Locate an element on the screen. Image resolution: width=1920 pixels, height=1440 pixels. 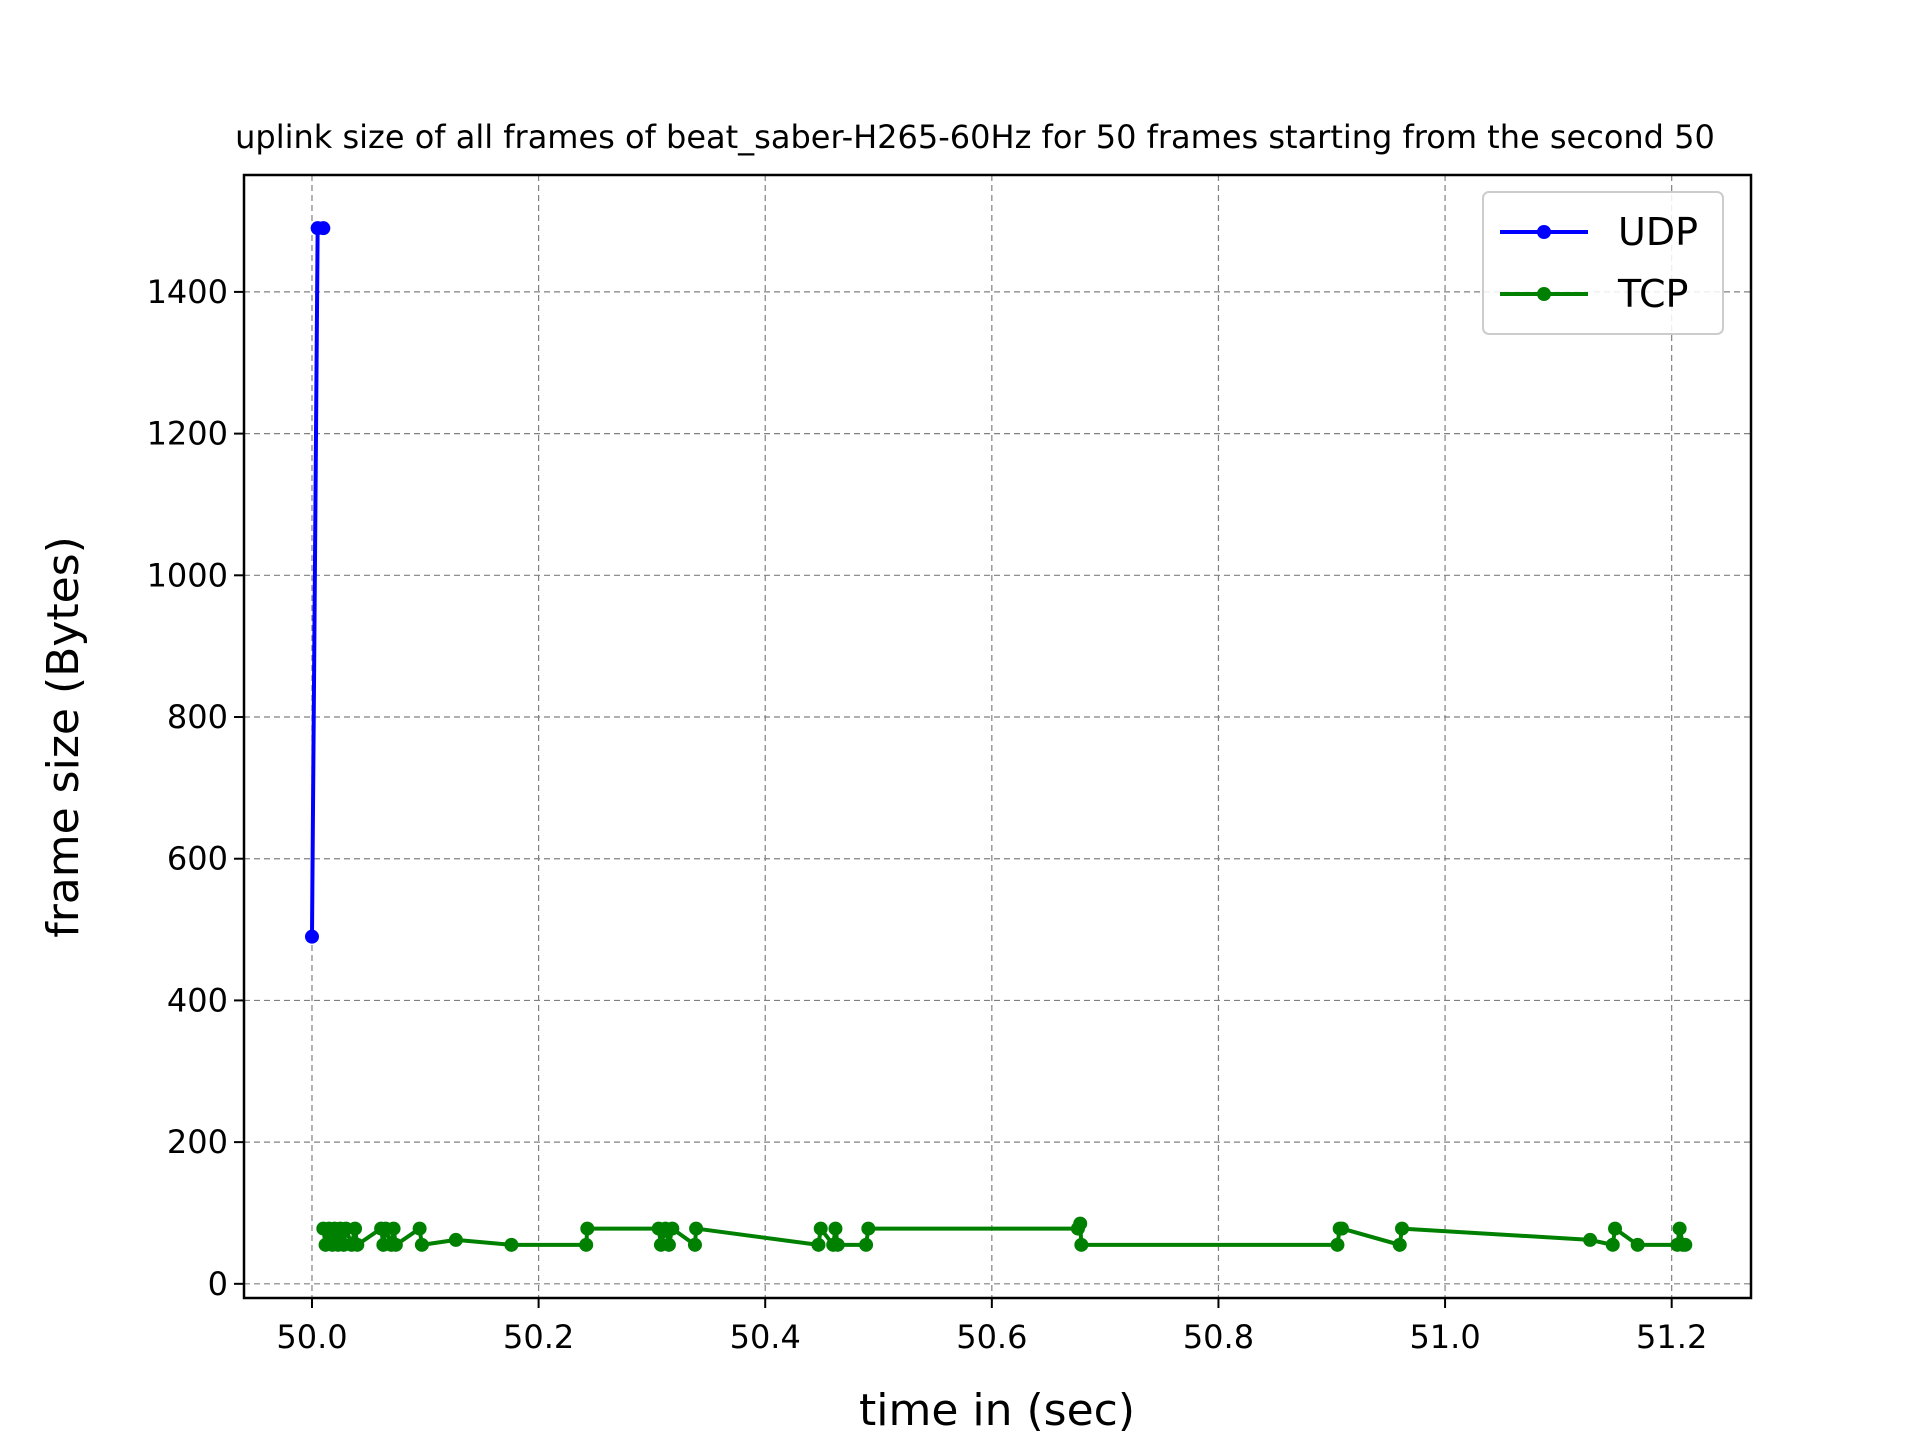
legend-label-tcp: TCP is located at coordinates (1652, 294).